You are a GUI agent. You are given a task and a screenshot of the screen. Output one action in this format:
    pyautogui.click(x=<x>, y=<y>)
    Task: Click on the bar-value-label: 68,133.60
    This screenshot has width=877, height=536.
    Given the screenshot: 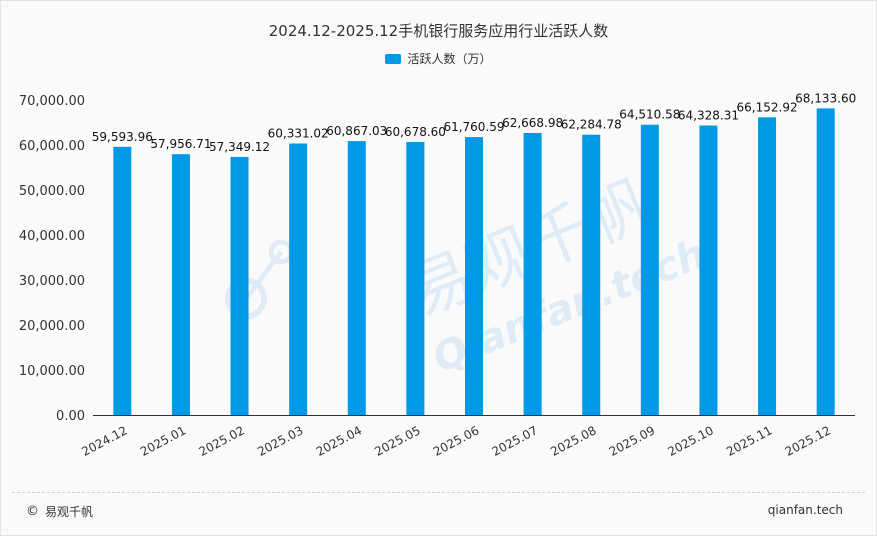 What is the action you would take?
    pyautogui.click(x=825, y=98)
    